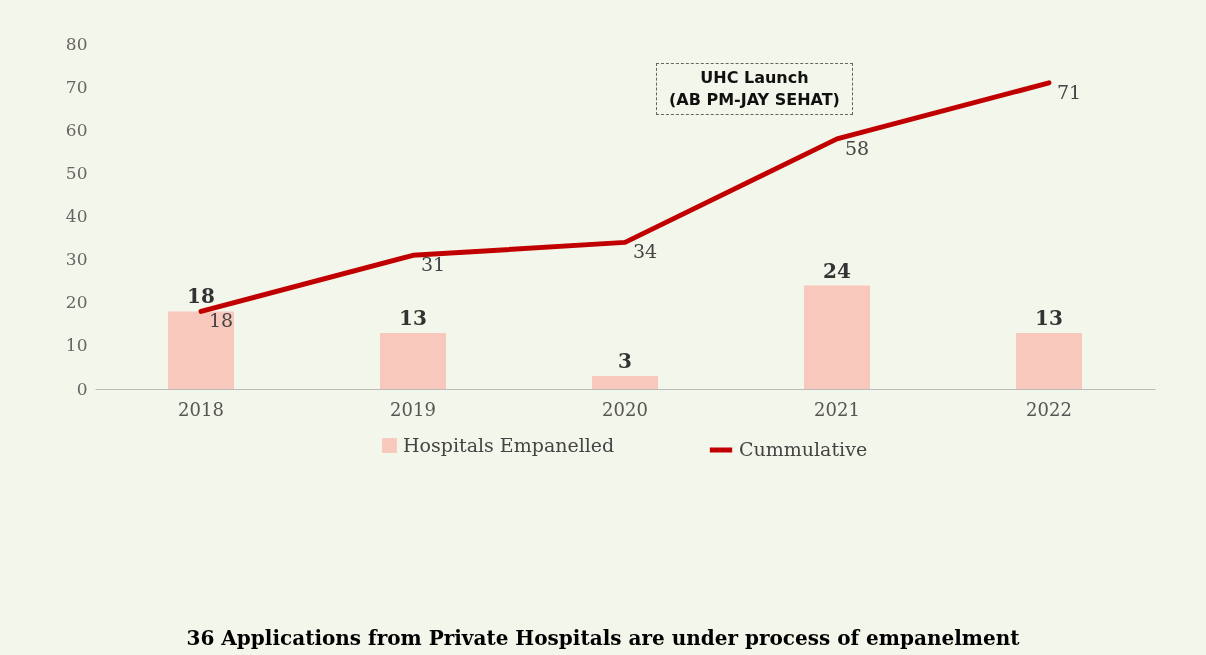 This screenshot has height=655, width=1206. What do you see at coordinates (857, 147) in the screenshot?
I see `data-label: 58` at bounding box center [857, 147].